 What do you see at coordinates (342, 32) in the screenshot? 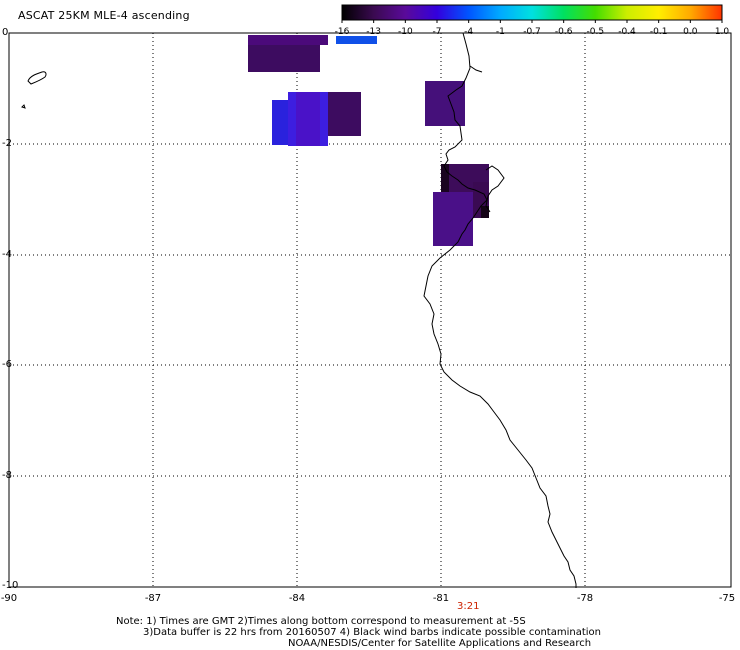
I see `colorbar-label: -16` at bounding box center [342, 32].